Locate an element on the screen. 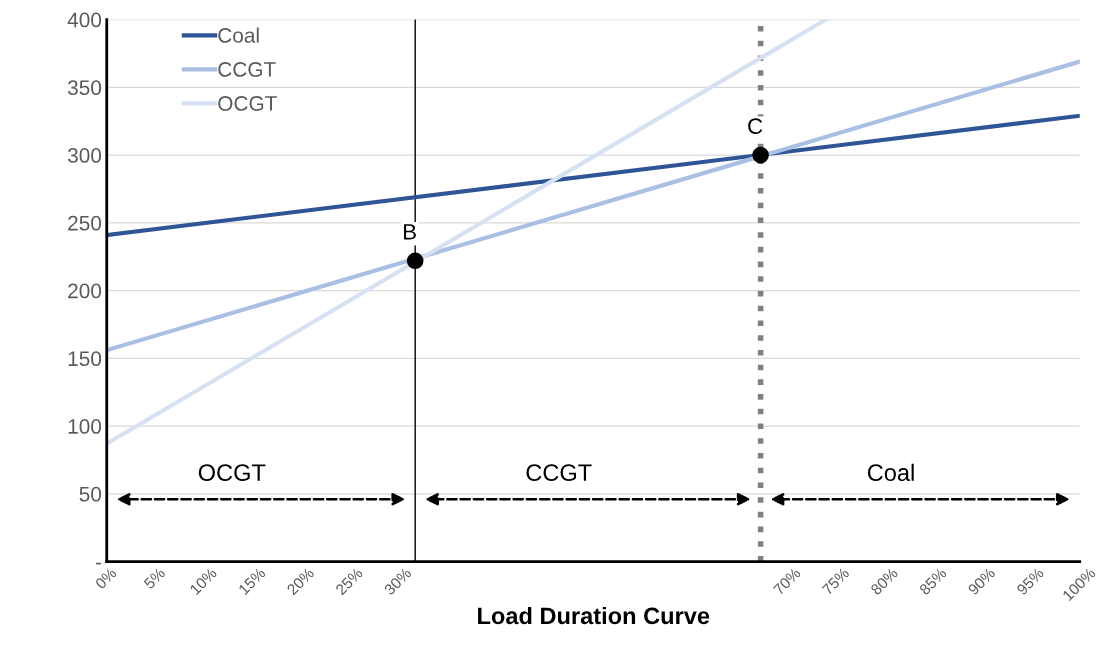 This screenshot has height=653, width=1112. legend-label: OCGT is located at coordinates (247, 103).